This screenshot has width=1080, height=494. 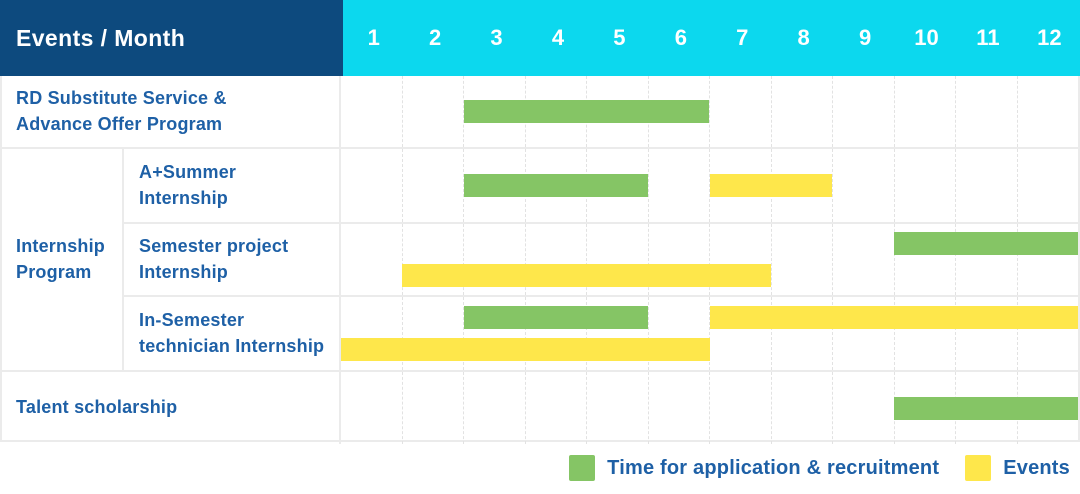 What do you see at coordinates (1049, 37) in the screenshot?
I see `month-header-12: 12` at bounding box center [1049, 37].